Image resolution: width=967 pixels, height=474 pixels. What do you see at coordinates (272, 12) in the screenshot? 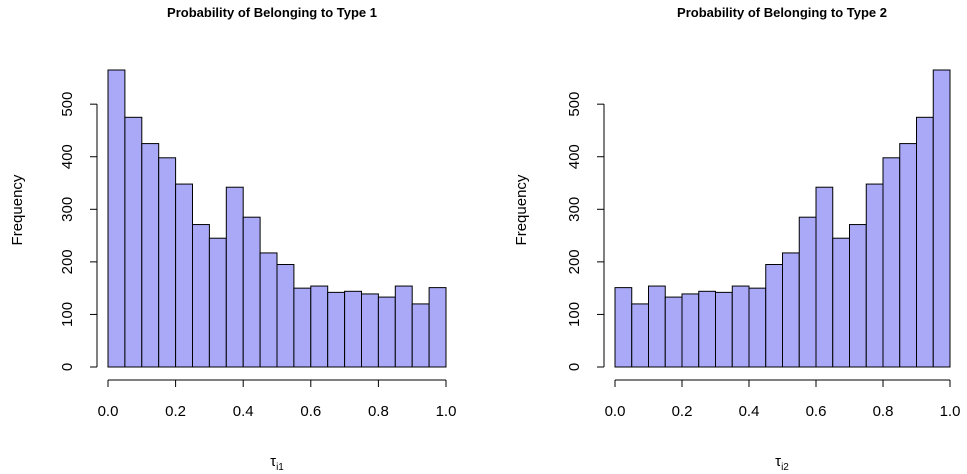
I see `chart-title: Probability of Belonging to Type 1` at bounding box center [272, 12].